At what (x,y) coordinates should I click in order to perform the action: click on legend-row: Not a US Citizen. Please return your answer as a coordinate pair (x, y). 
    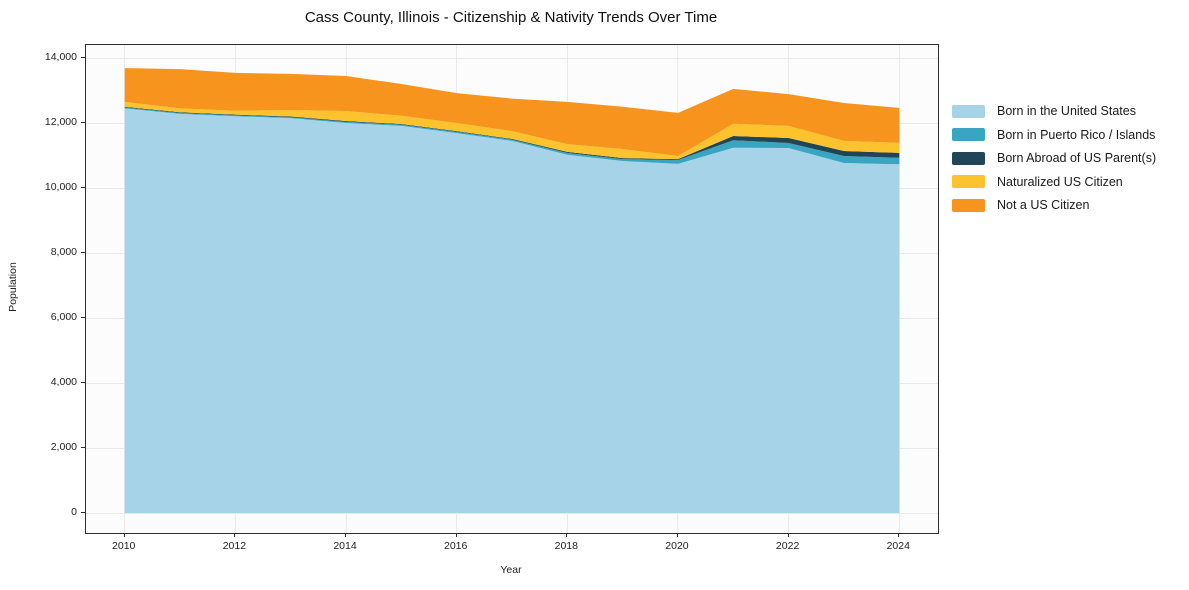
    Looking at the image, I should click on (1054, 205).